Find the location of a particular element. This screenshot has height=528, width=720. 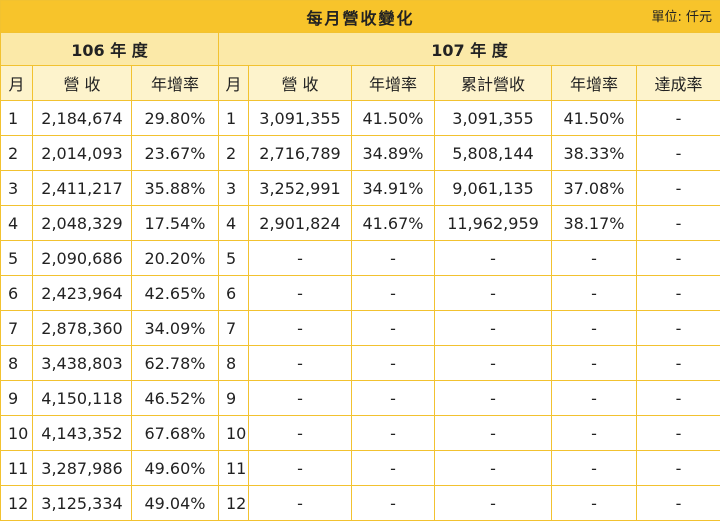

cell-yoy-106: 46.52% is located at coordinates (175, 398).